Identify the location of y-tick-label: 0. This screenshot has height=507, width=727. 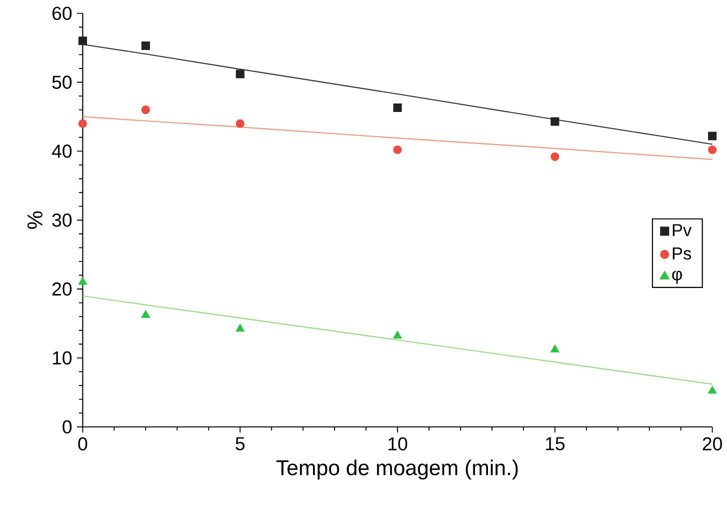
(67, 427).